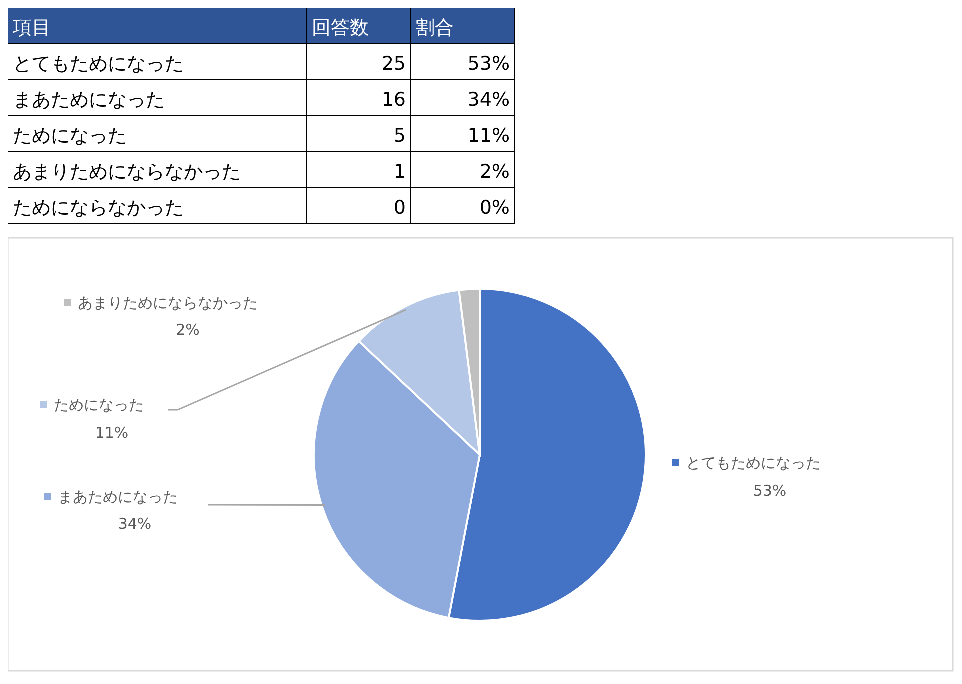  I want to click on data-label: 53%, so click(770, 491).